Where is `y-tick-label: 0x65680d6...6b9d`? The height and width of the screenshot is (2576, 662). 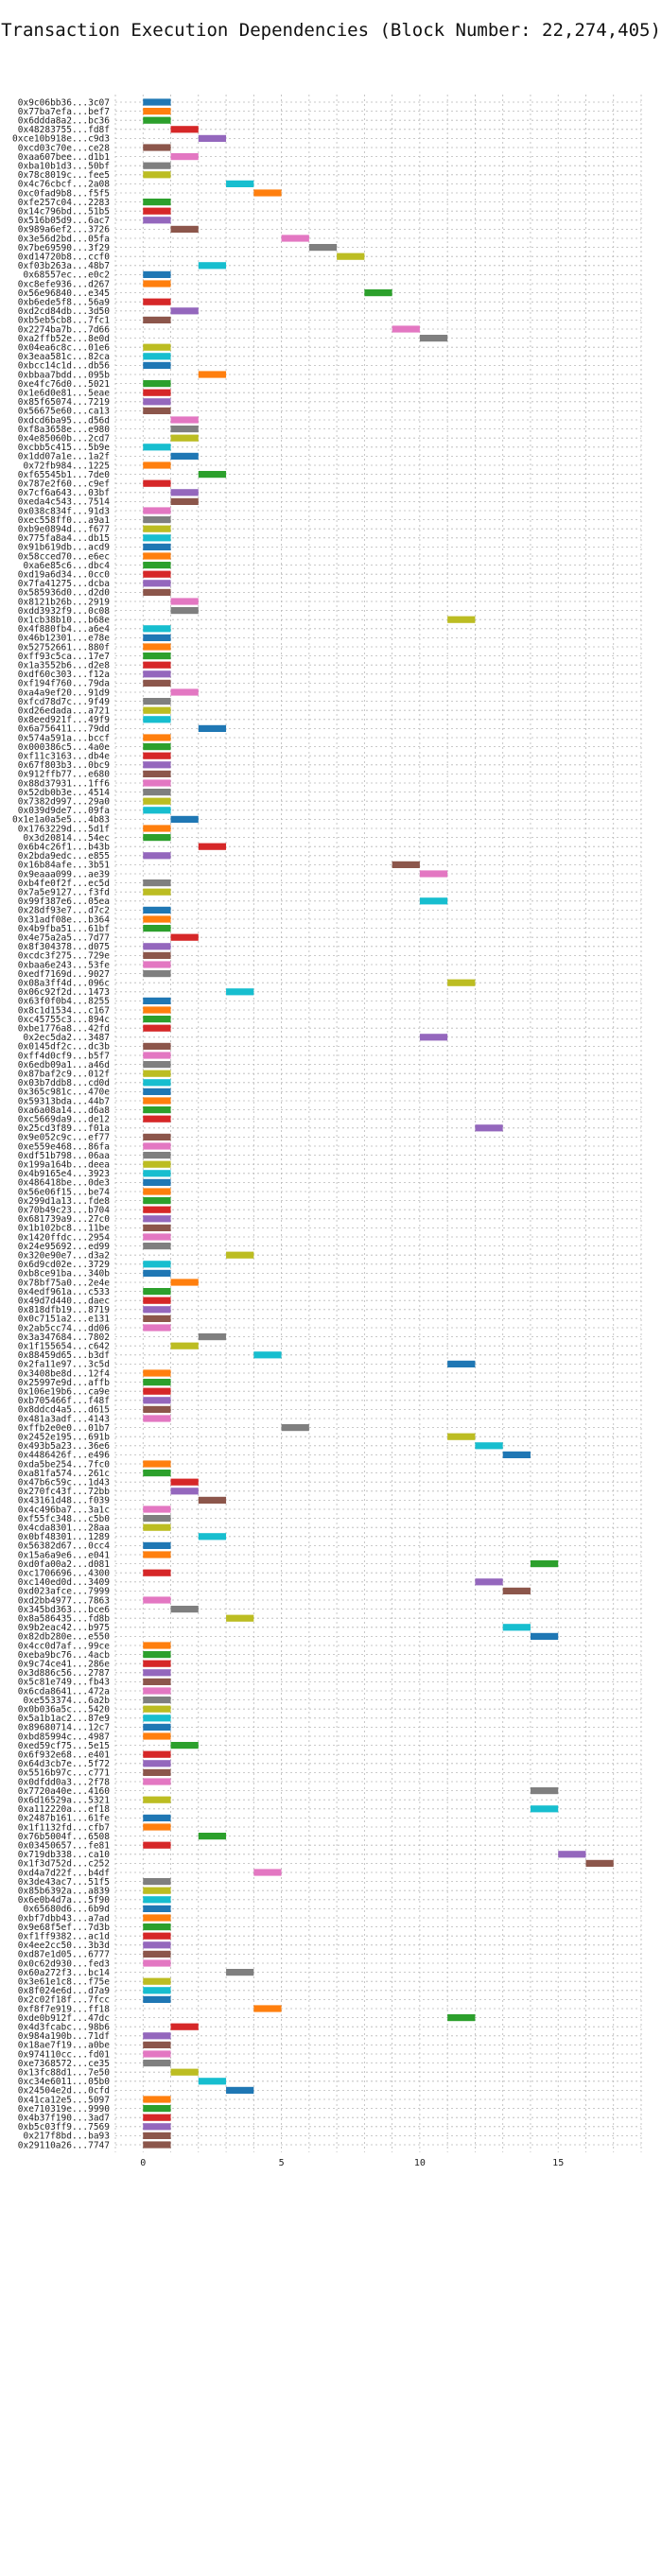 y-tick-label: 0x65680d6...6b9d is located at coordinates (67, 1910).